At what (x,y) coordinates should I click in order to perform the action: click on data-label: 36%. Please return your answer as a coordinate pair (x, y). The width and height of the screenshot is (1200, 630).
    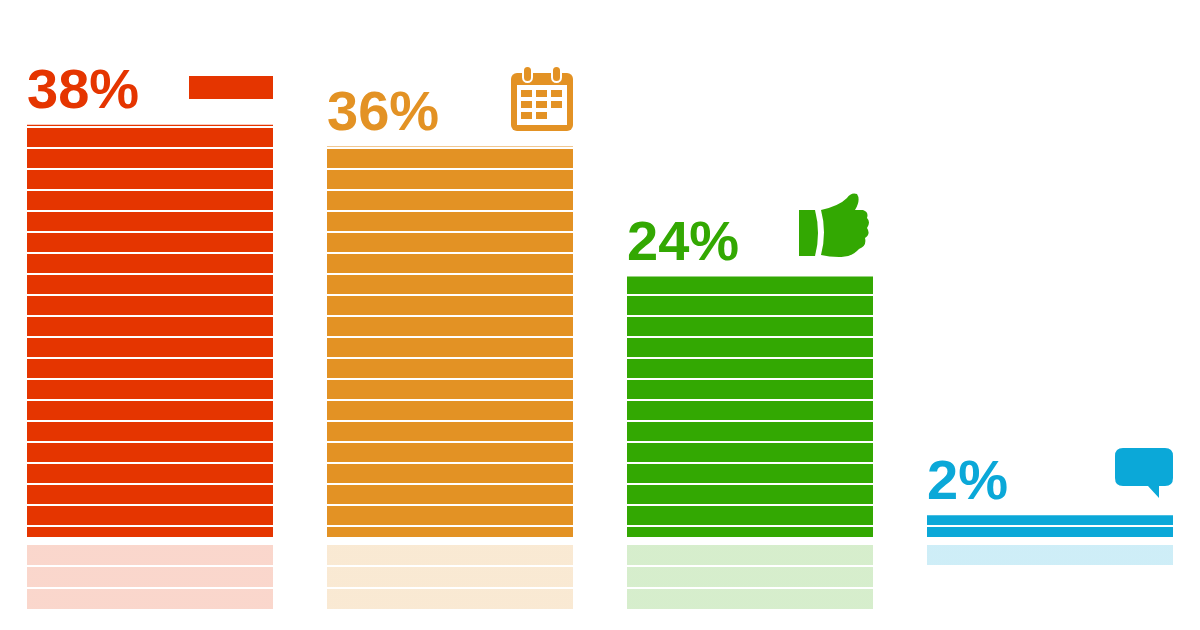
    Looking at the image, I should click on (383, 110).